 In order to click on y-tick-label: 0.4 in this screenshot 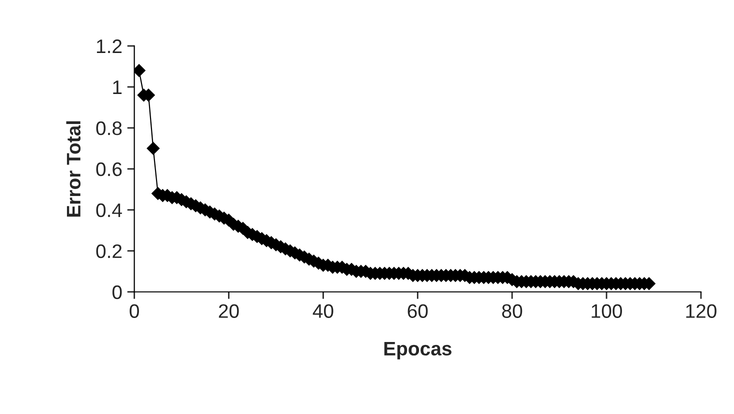, I will do `click(109, 210)`.